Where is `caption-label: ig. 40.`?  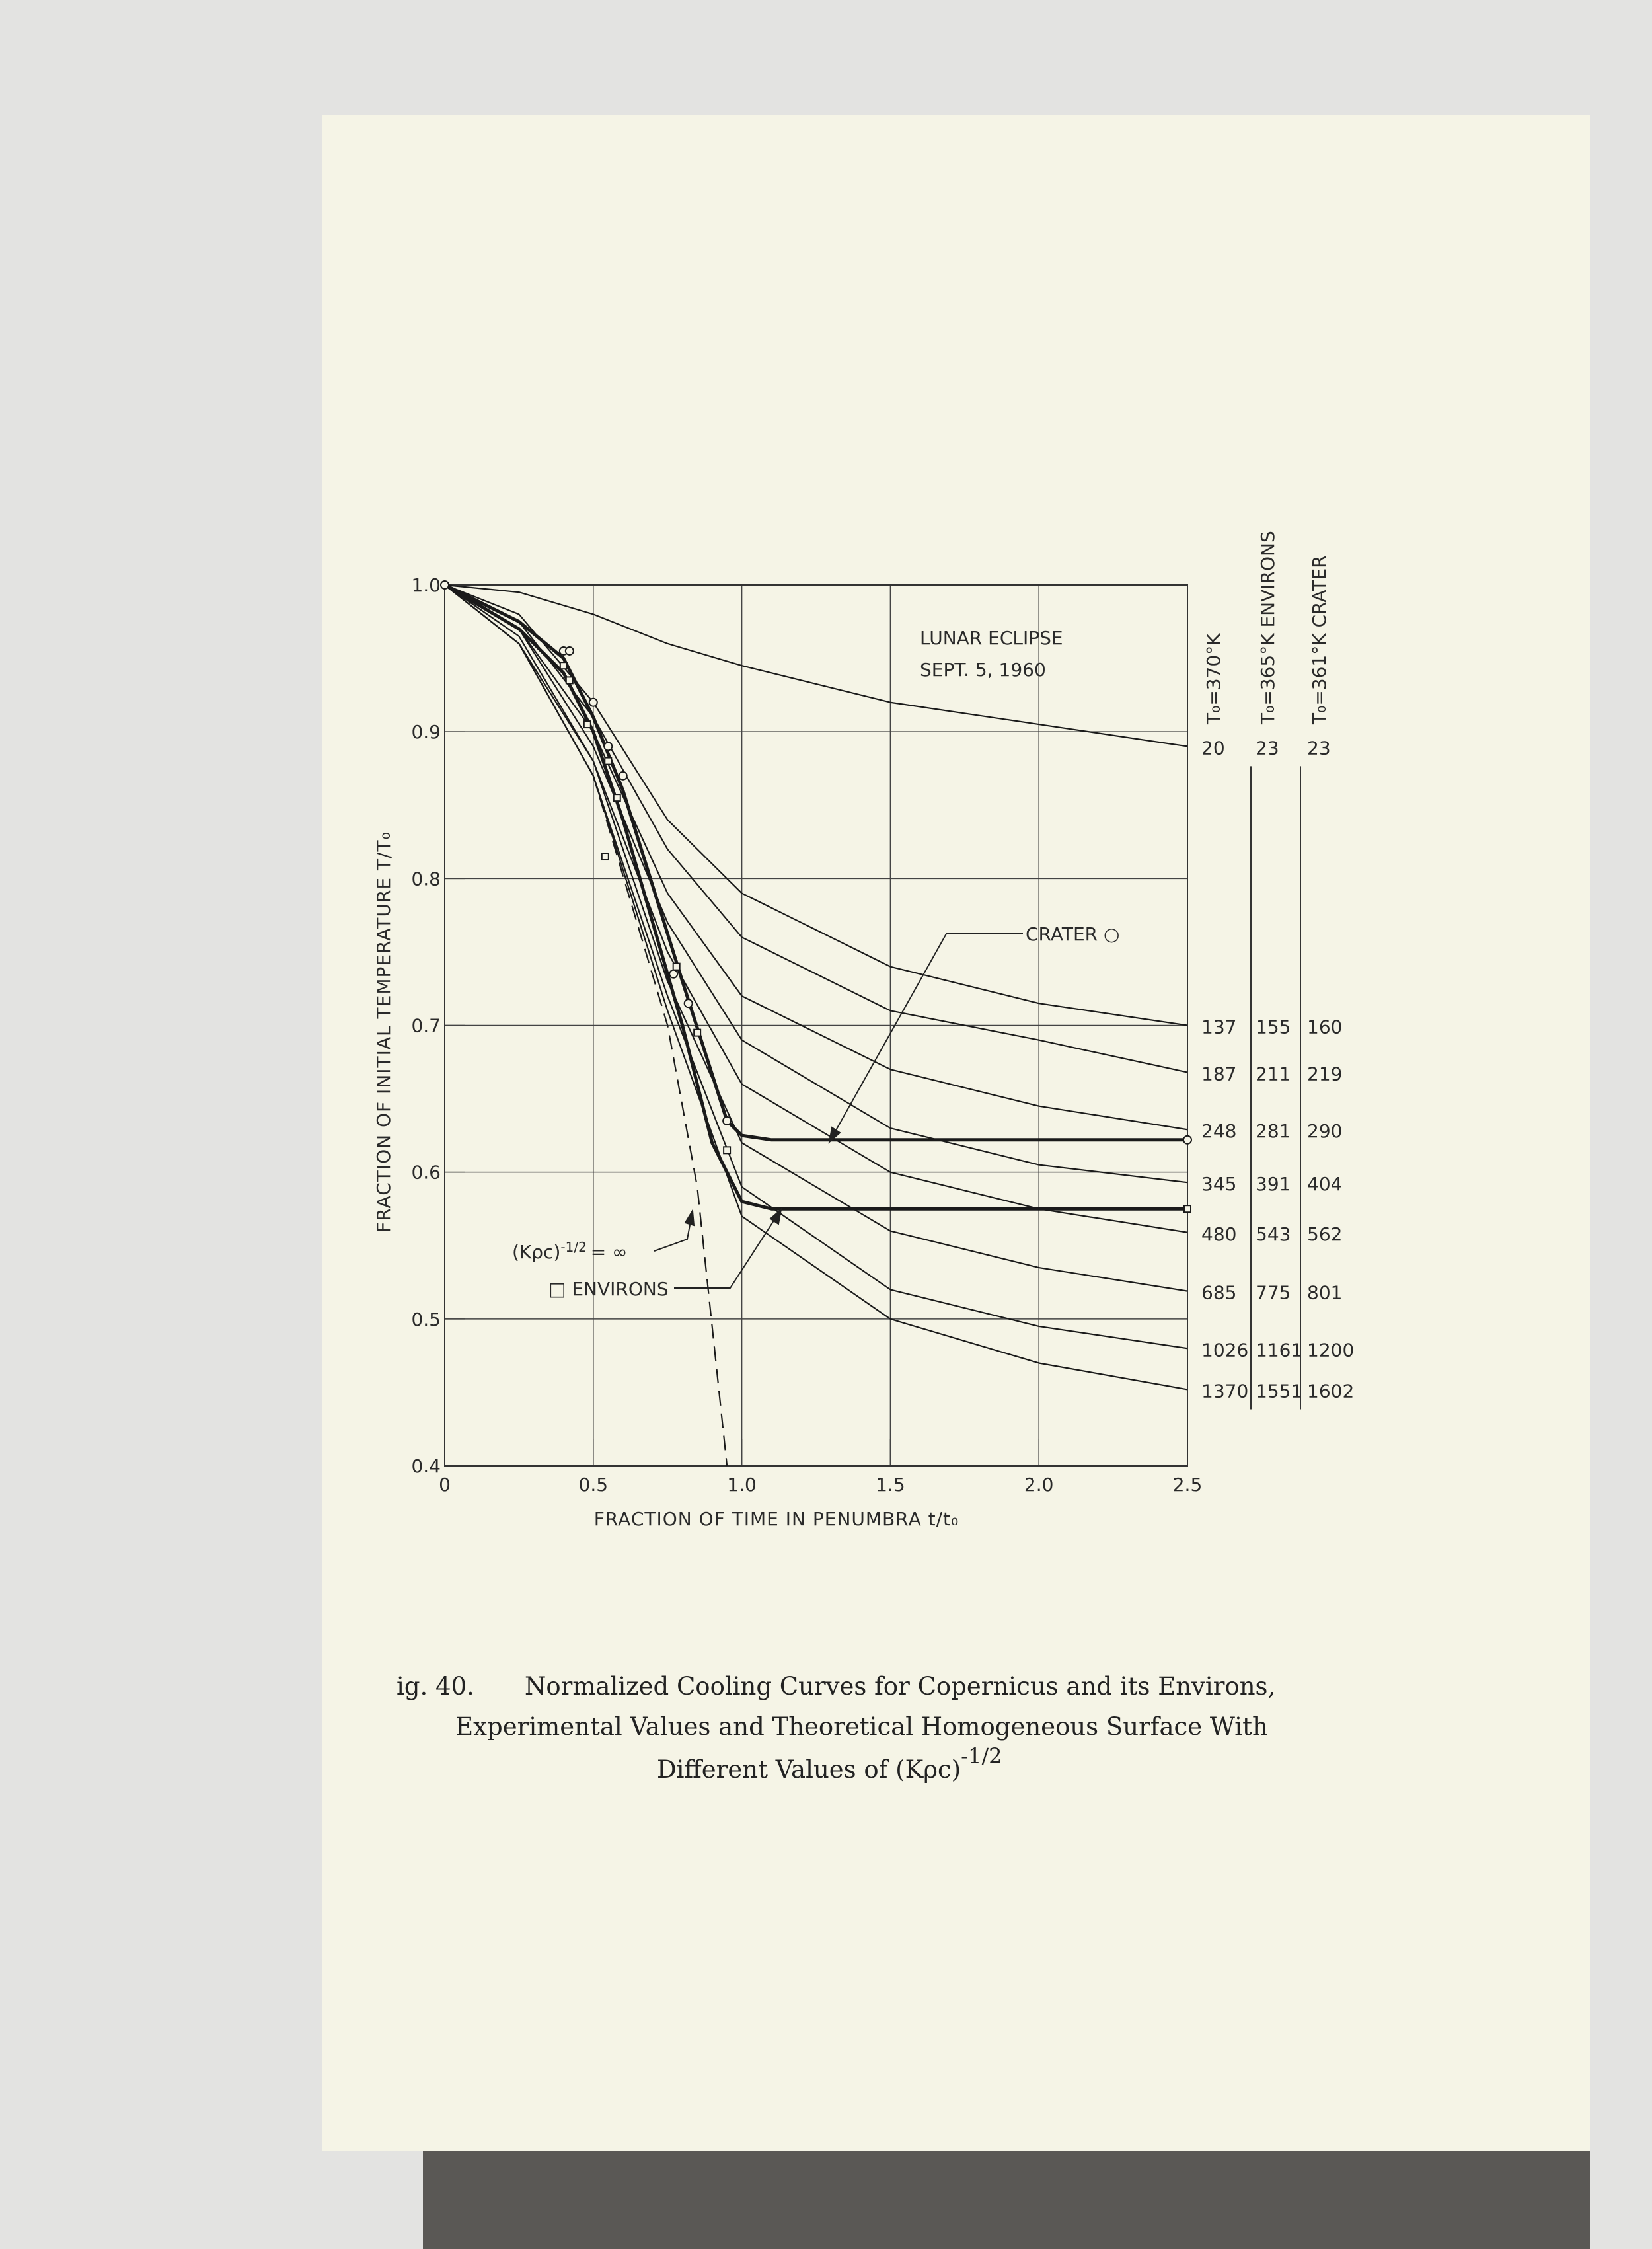 caption-label: ig. 40. is located at coordinates (435, 1686).